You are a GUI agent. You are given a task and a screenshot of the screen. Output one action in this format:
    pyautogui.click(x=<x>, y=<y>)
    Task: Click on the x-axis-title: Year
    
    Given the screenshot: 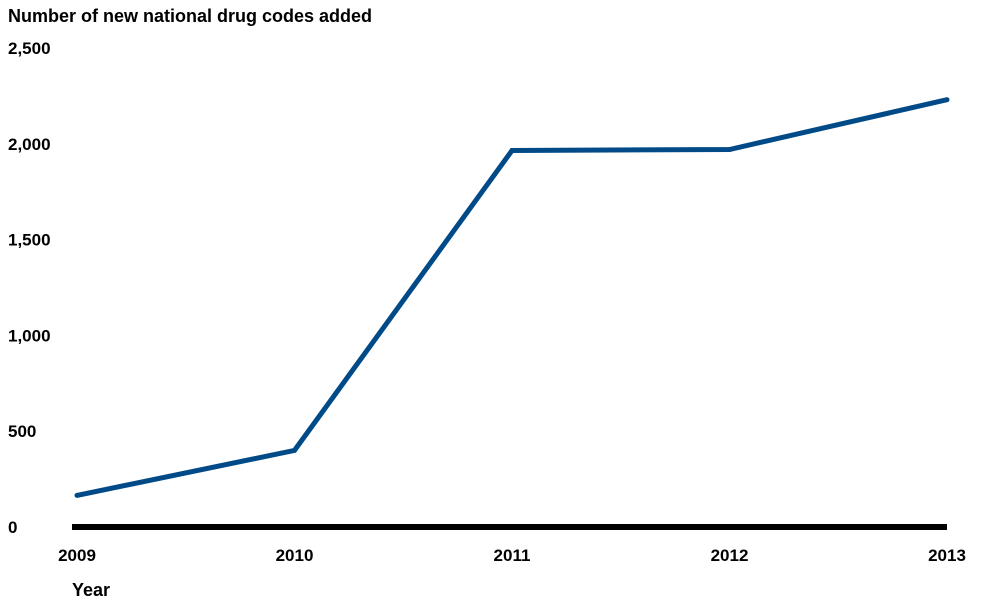 What is the action you would take?
    pyautogui.click(x=91, y=589)
    